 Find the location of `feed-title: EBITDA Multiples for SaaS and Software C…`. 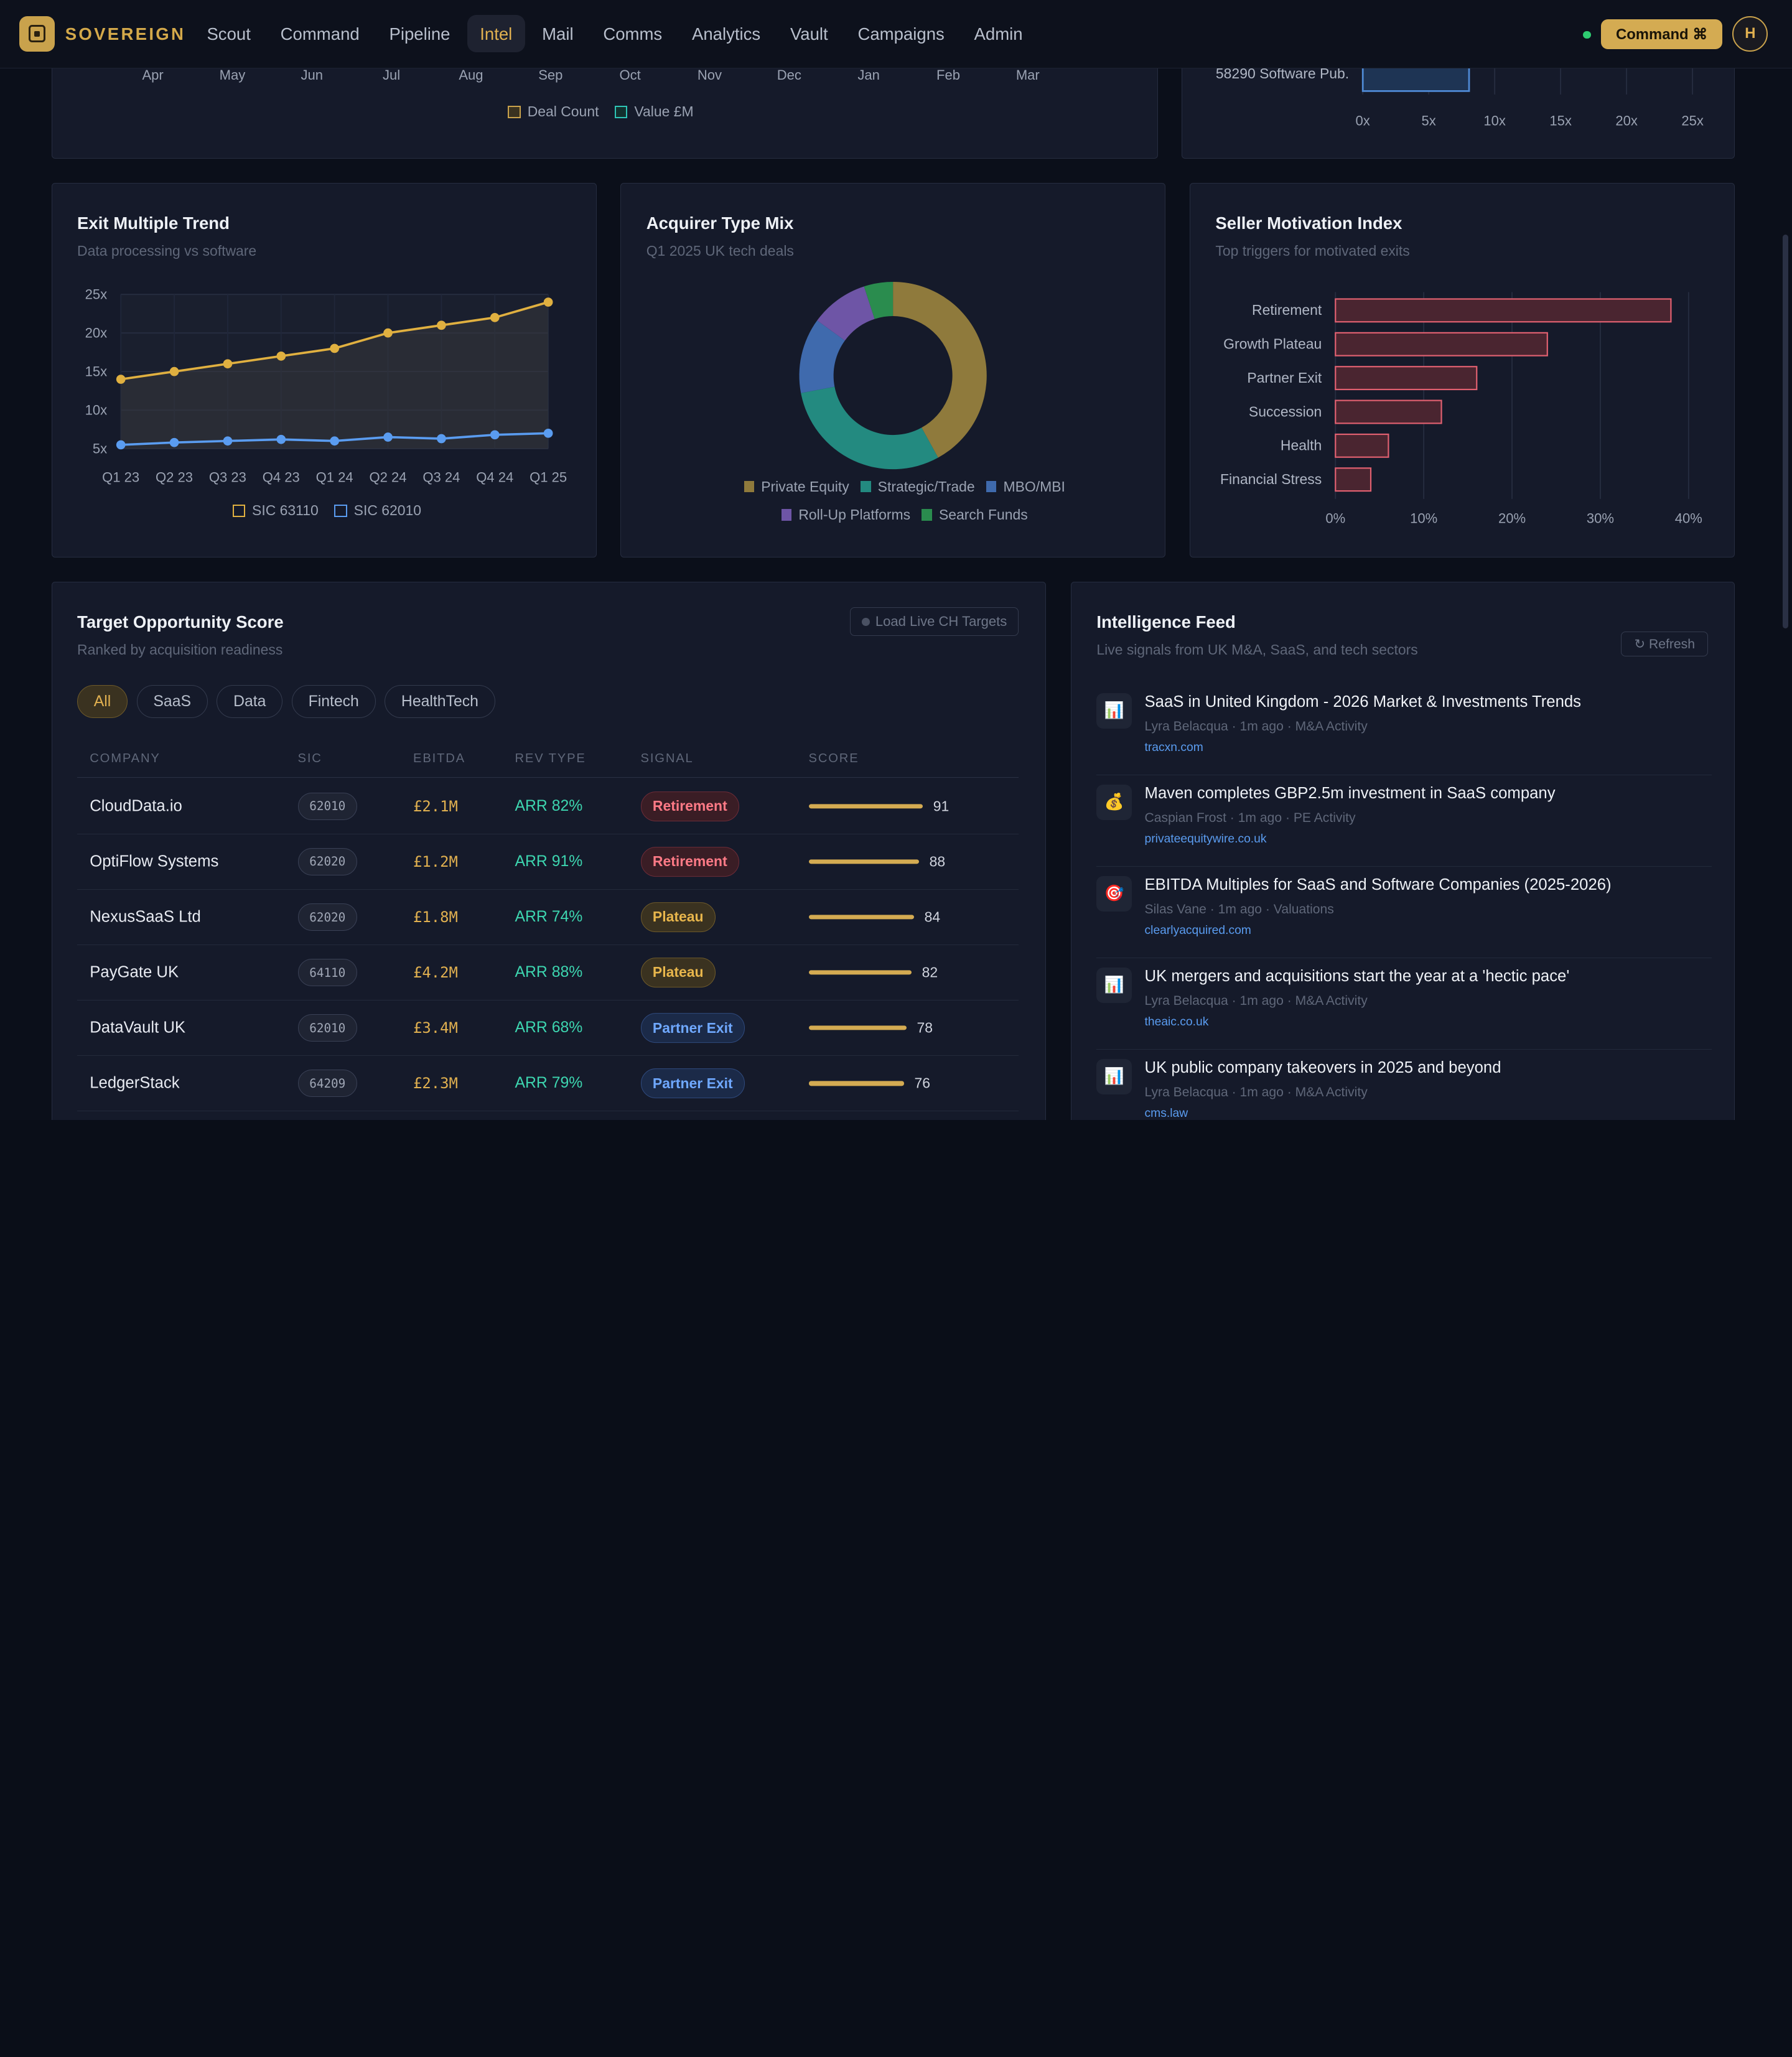

feed-title: EBITDA Multiples for SaaS and Software C… is located at coordinates (1378, 884).